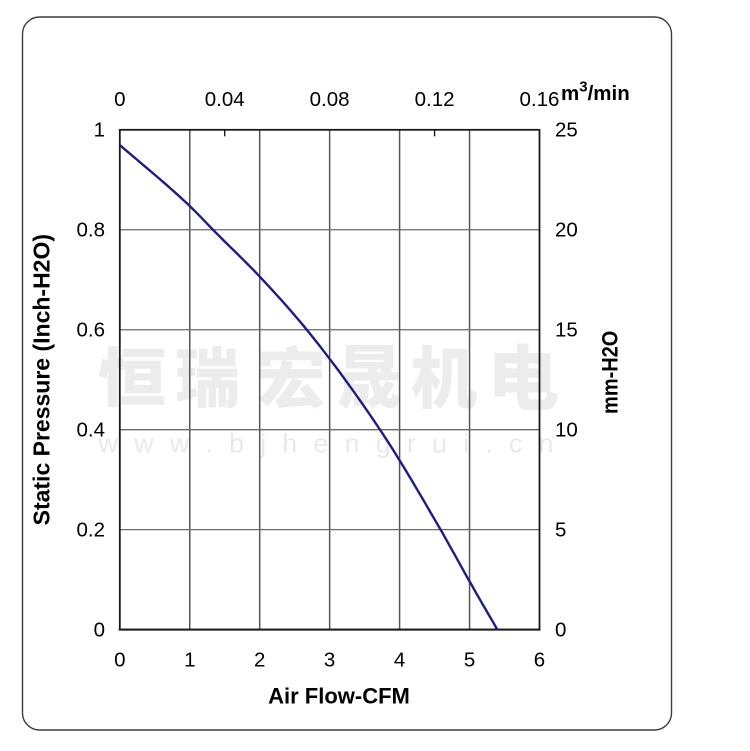  Describe the element at coordinates (330, 99) in the screenshot. I see `svg-text: 0.08` at that location.